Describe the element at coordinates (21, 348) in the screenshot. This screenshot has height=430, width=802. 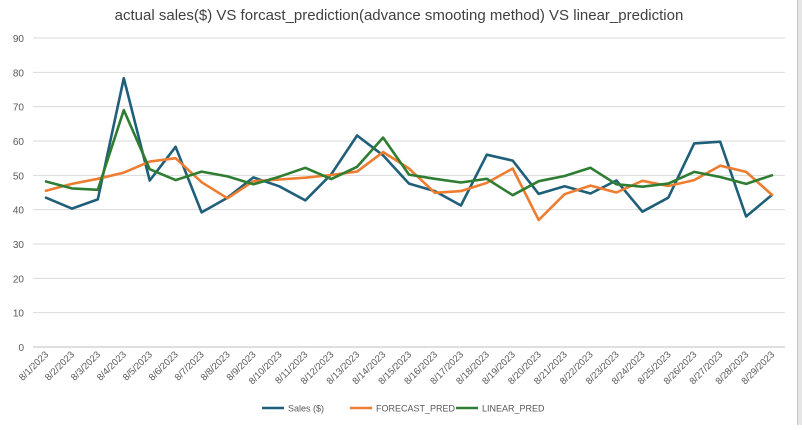
I see `y-tick-label: 0` at that location.